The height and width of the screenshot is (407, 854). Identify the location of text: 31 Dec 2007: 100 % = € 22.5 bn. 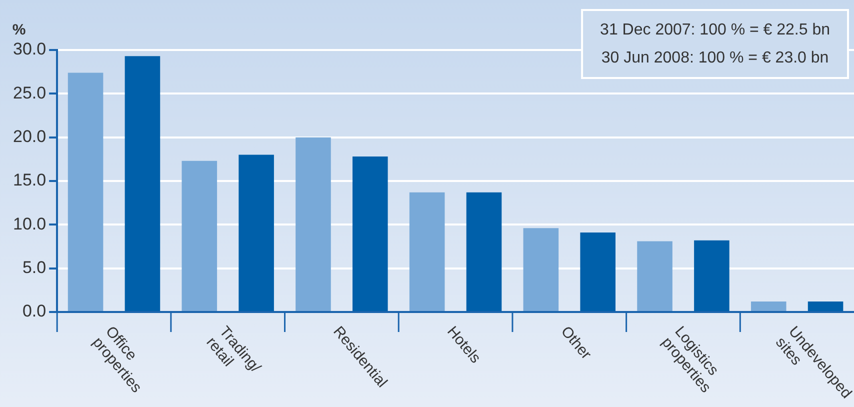
(715, 29).